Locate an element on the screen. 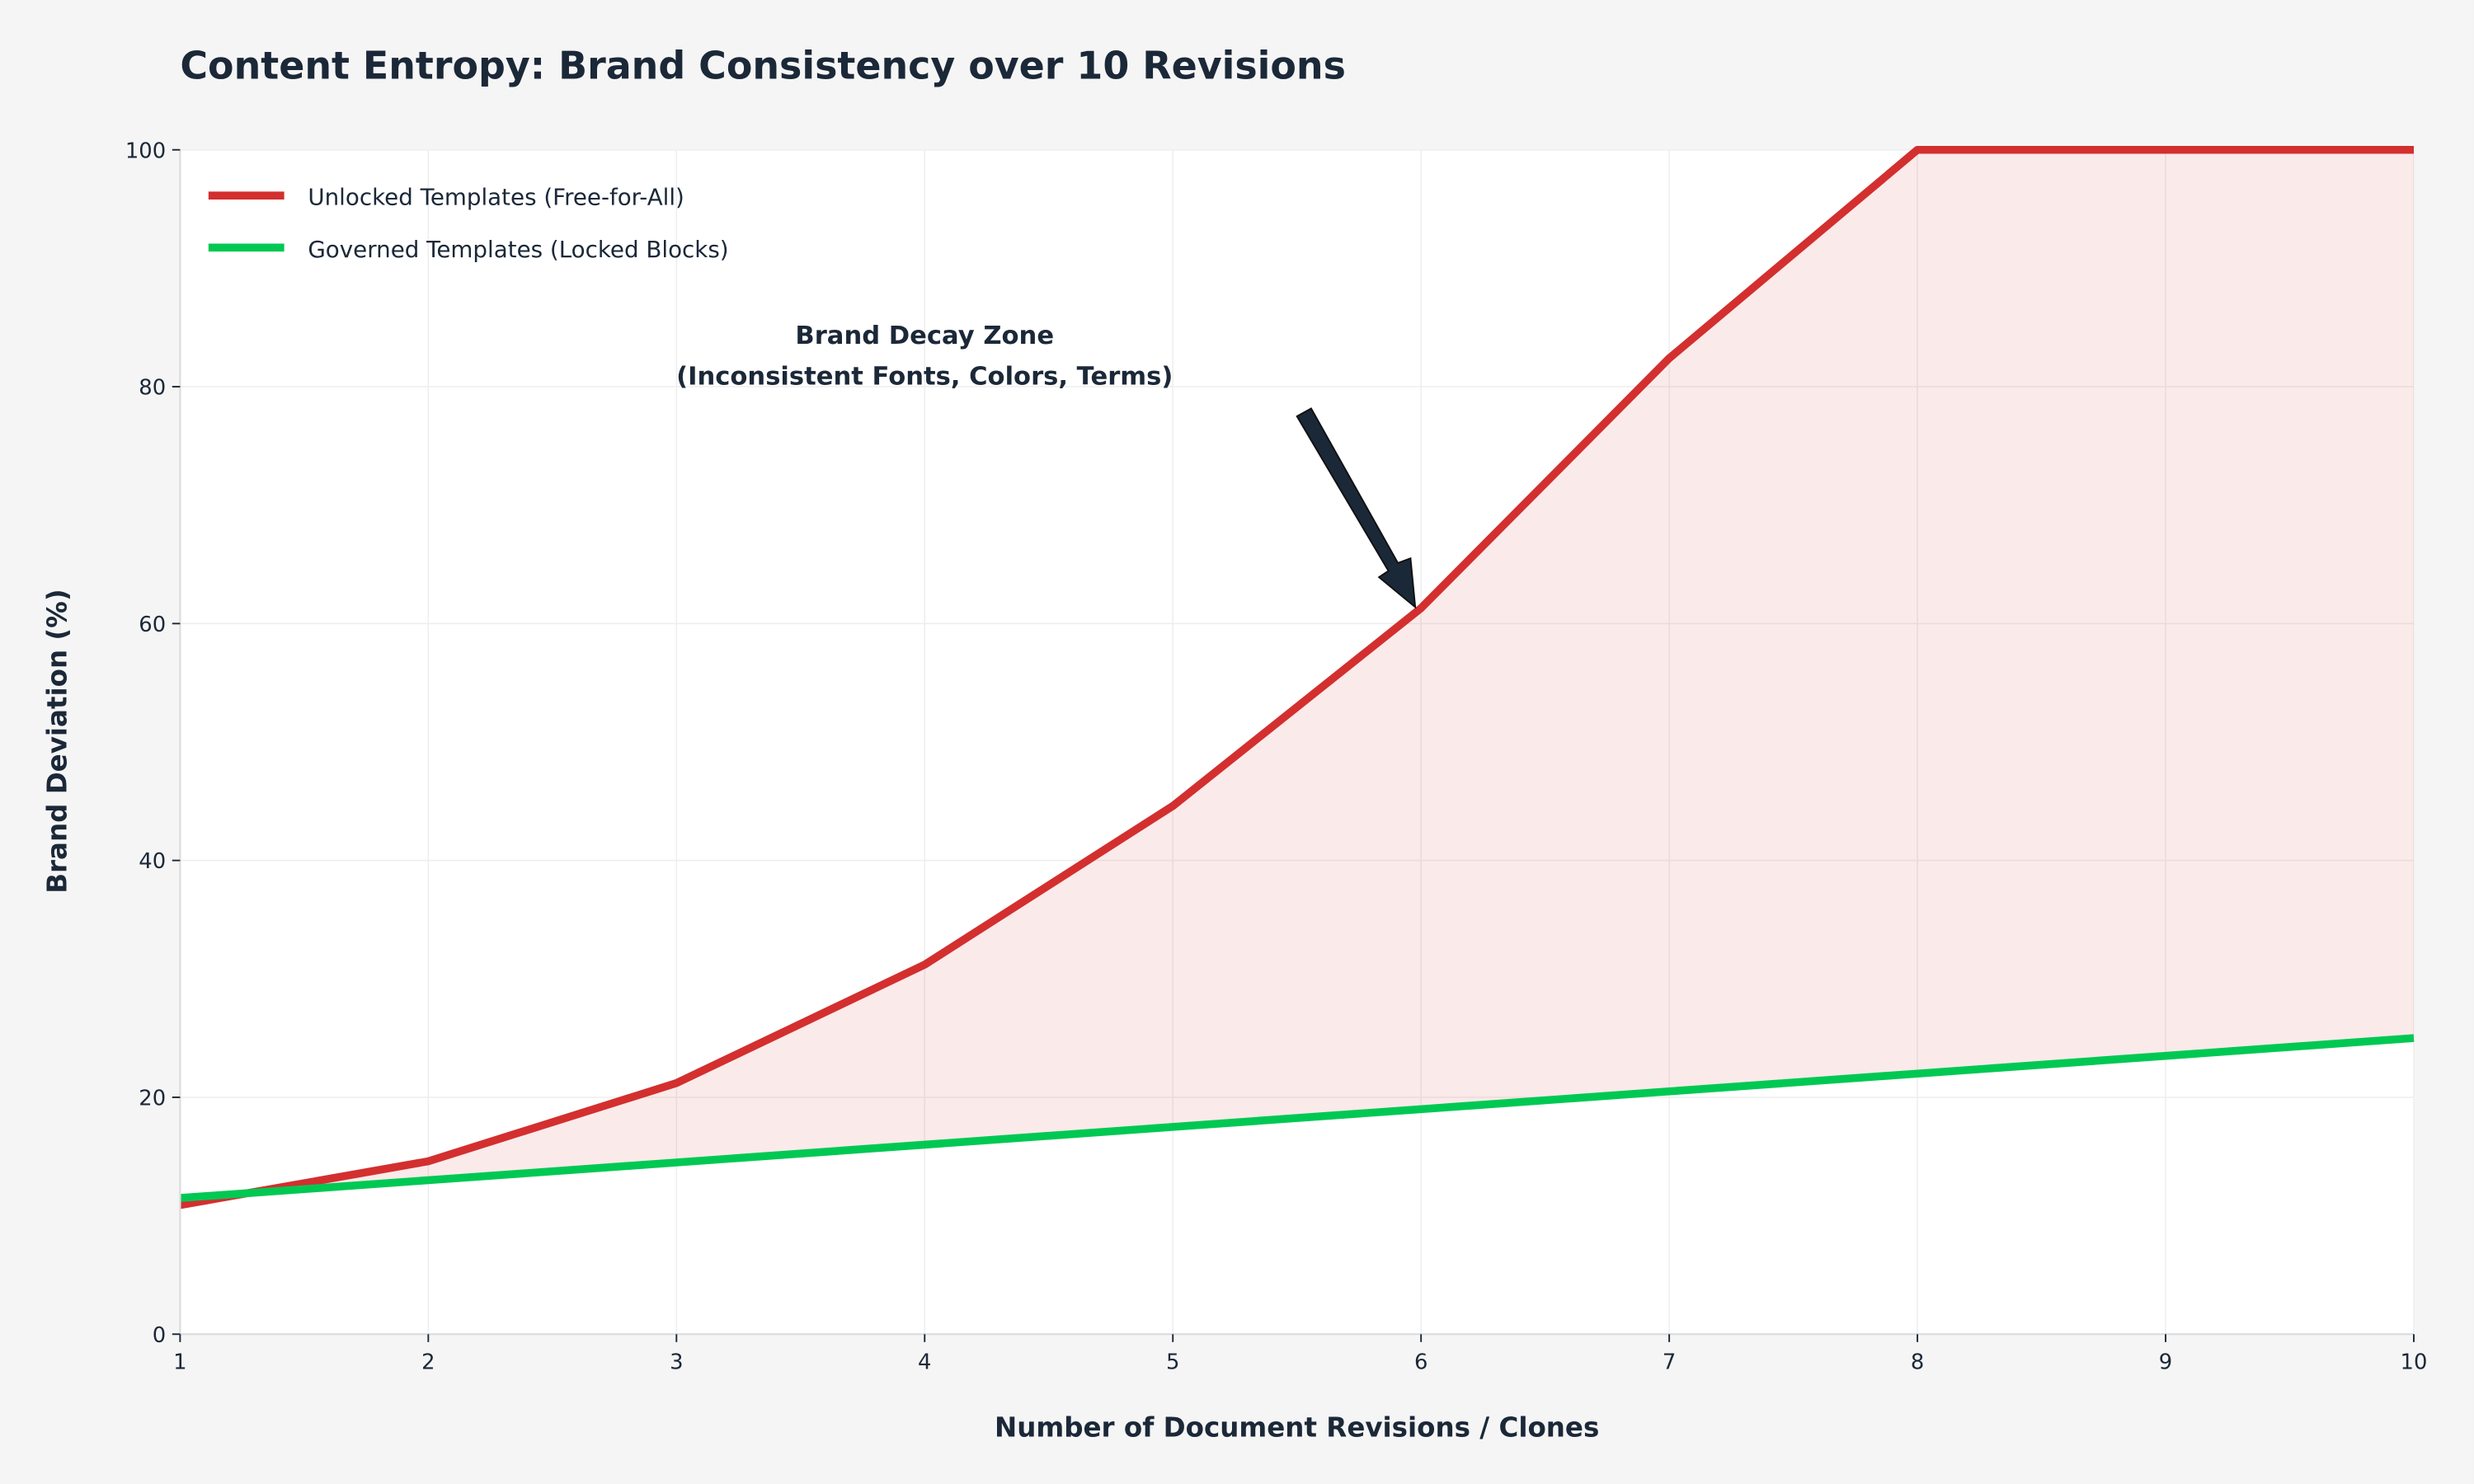  x-tick-label: 1 is located at coordinates (179, 1362).